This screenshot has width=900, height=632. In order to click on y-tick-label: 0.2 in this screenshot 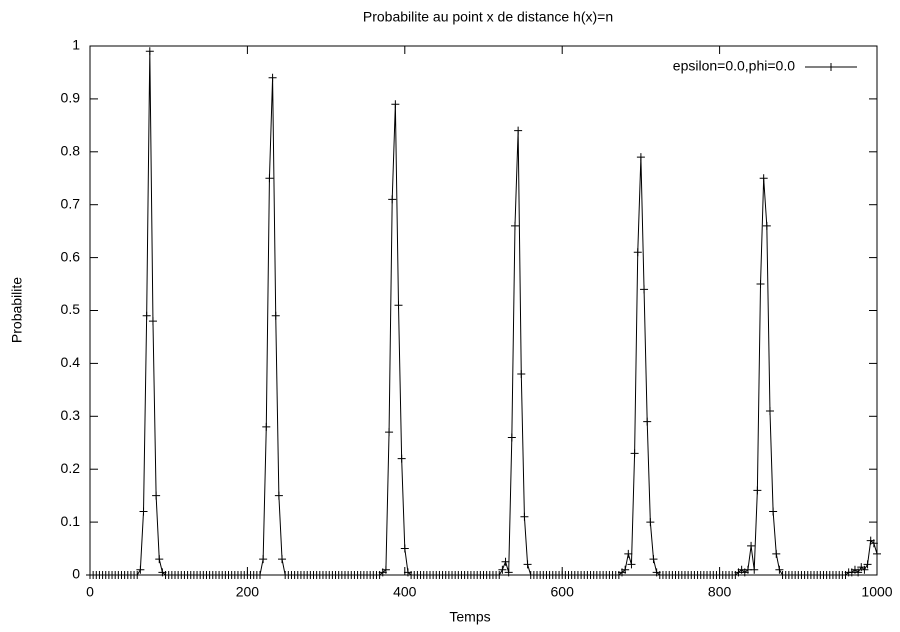, I will do `click(71, 468)`.